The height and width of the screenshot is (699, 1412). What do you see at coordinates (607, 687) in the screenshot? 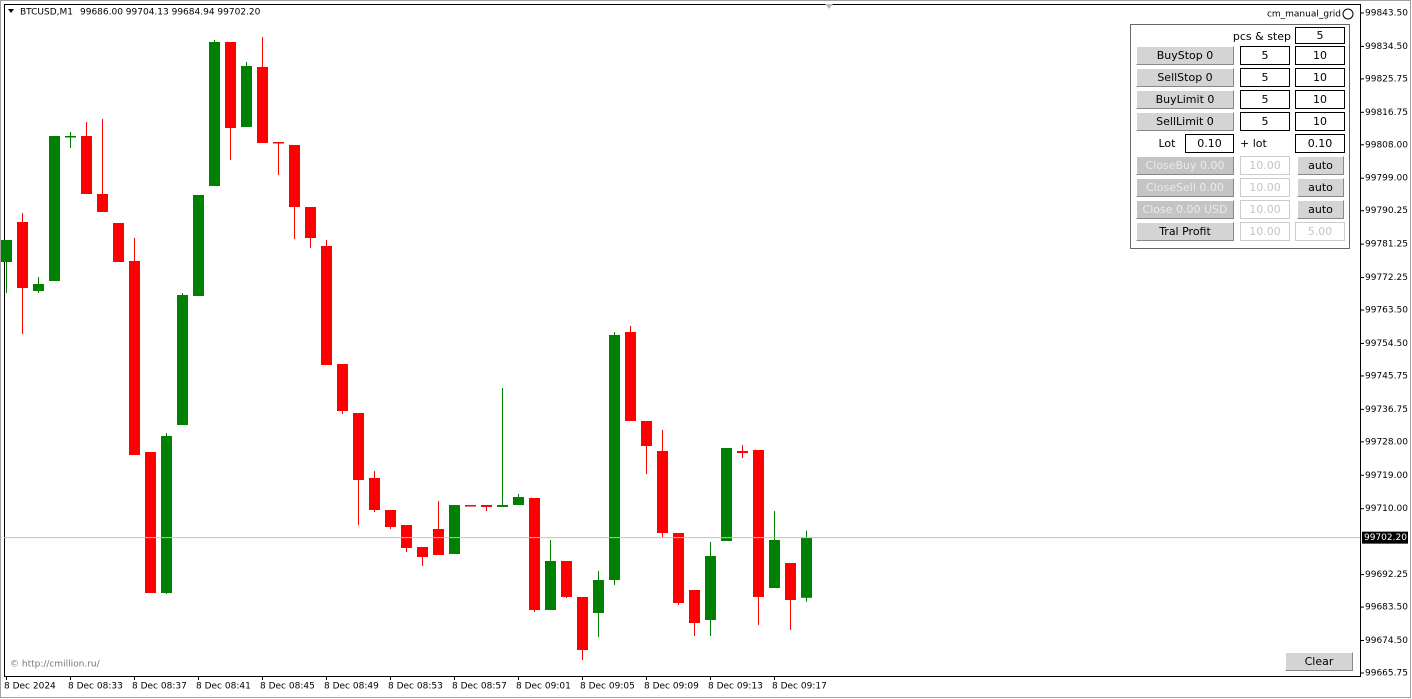
I see `x-tick-label: 8 Dec 09:05` at bounding box center [607, 687].